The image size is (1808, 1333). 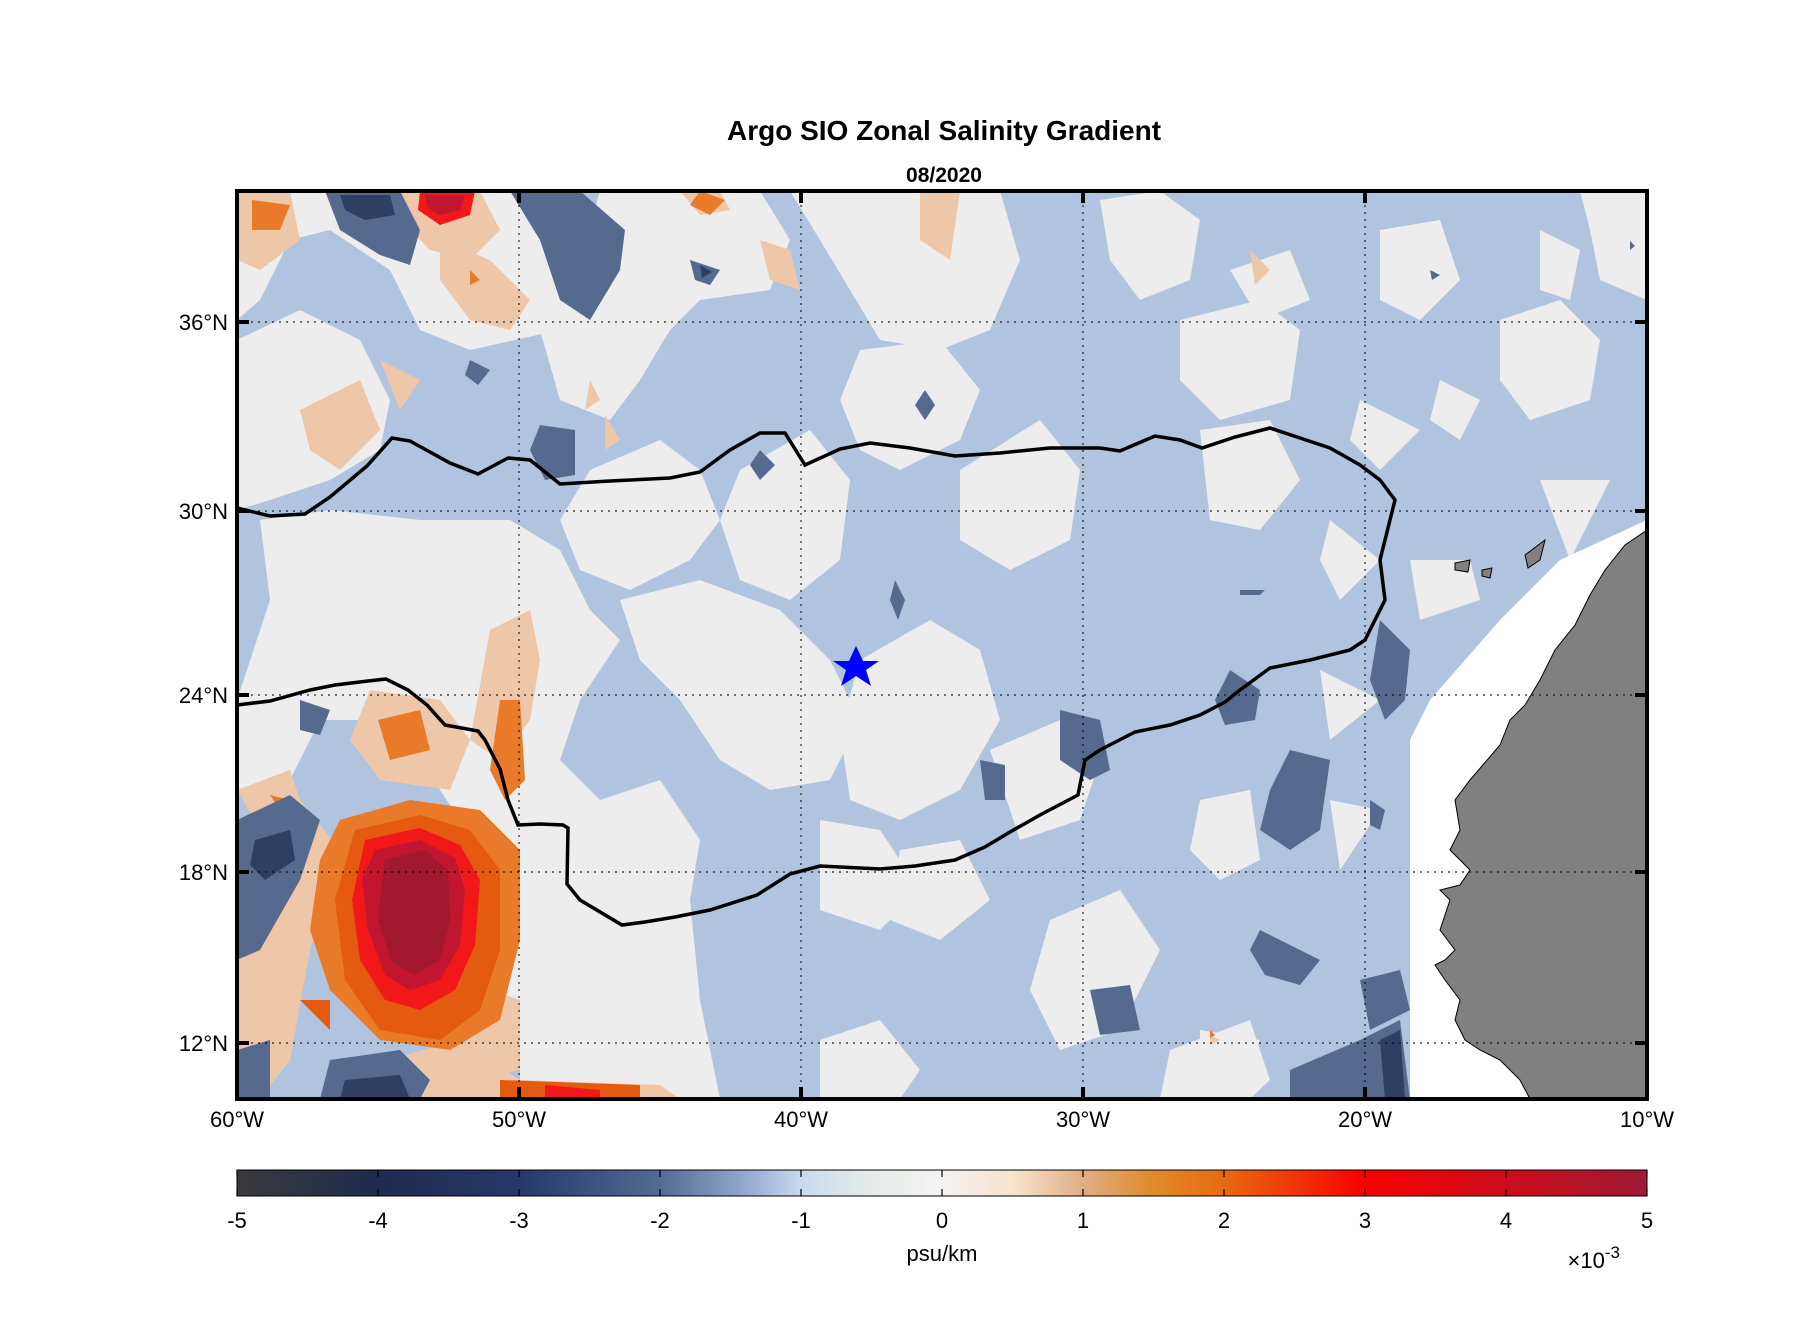 I want to click on location-star-marker, so click(x=856, y=666).